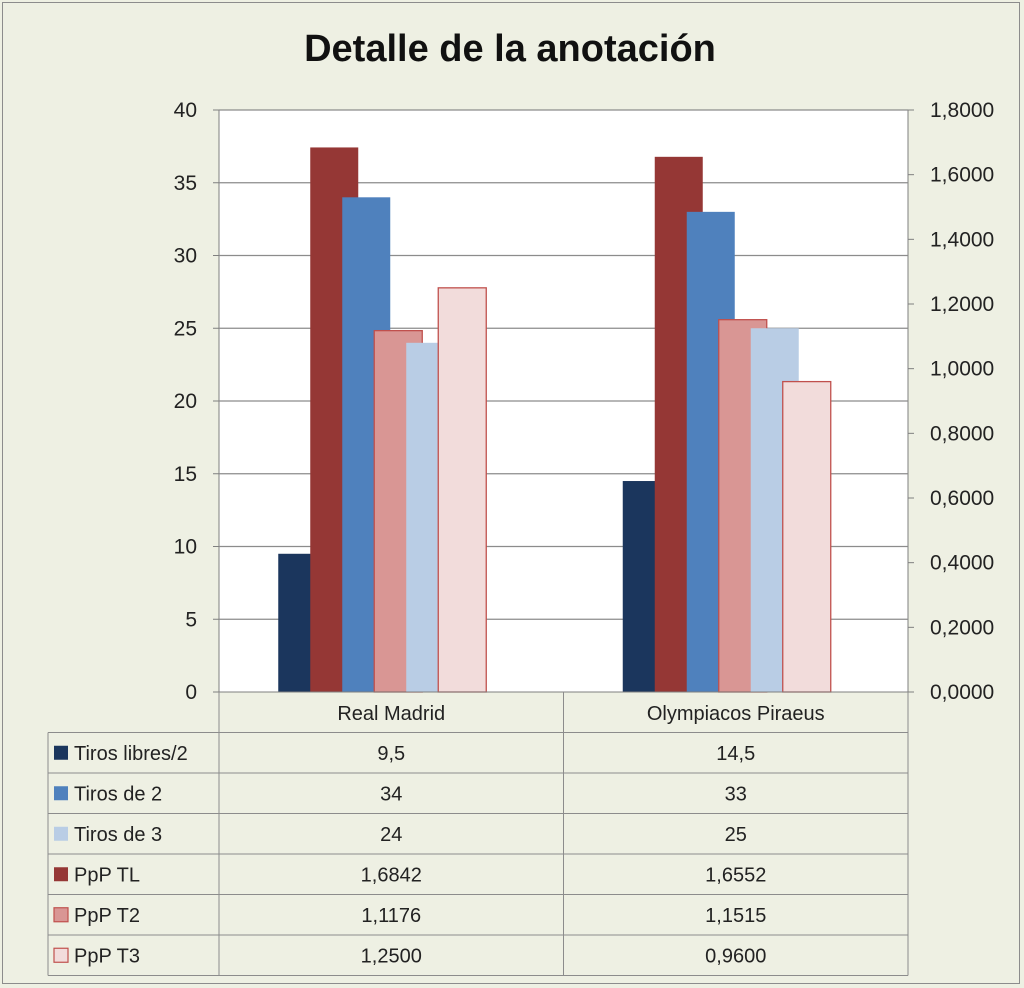 This screenshot has height=988, width=1024. Describe the element at coordinates (962, 498) in the screenshot. I see `right-axis-tick-label: 0,6000` at that location.